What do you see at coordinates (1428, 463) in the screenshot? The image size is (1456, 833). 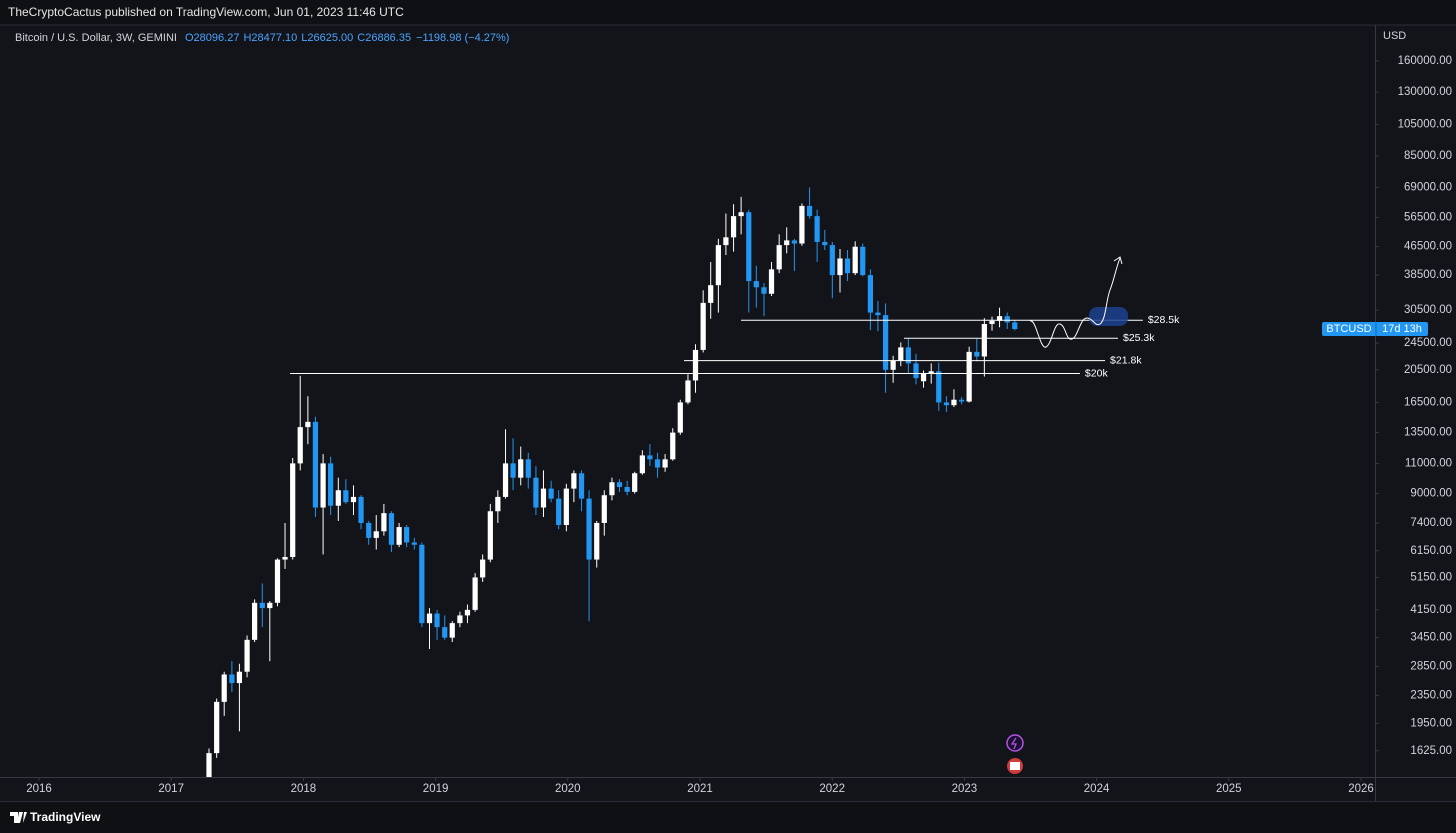 I see `y-tick-label: 11000.00` at bounding box center [1428, 463].